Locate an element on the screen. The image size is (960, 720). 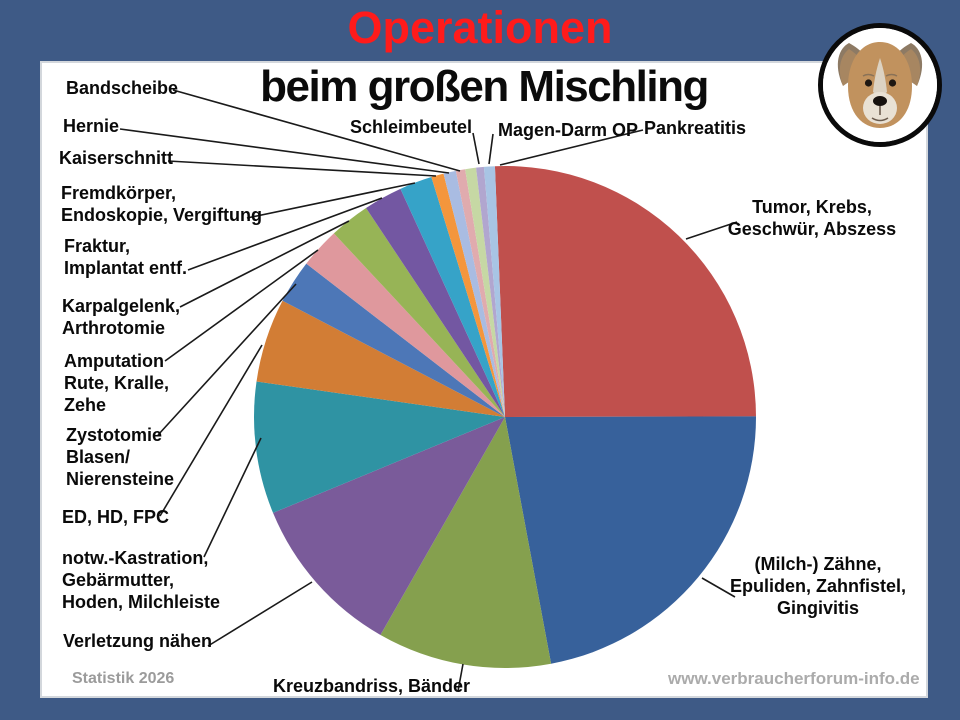
slice-label-kreuzbandriss: Kreuzbandriss, Bänder is located at coordinates (372, 686).